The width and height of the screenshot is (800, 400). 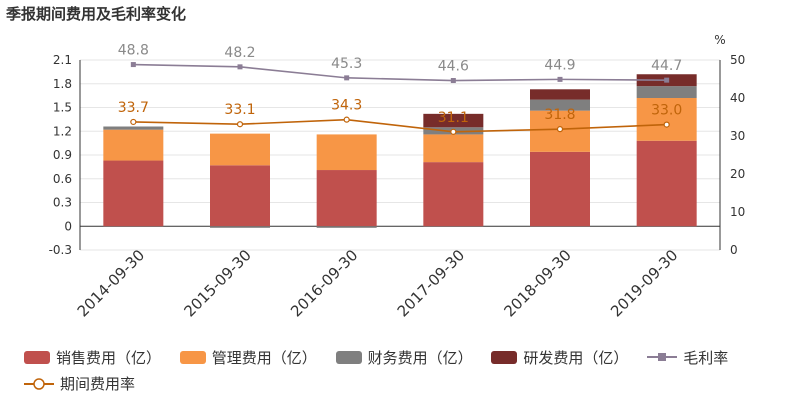 I want to click on legend-swatch-rd, so click(x=504, y=357).